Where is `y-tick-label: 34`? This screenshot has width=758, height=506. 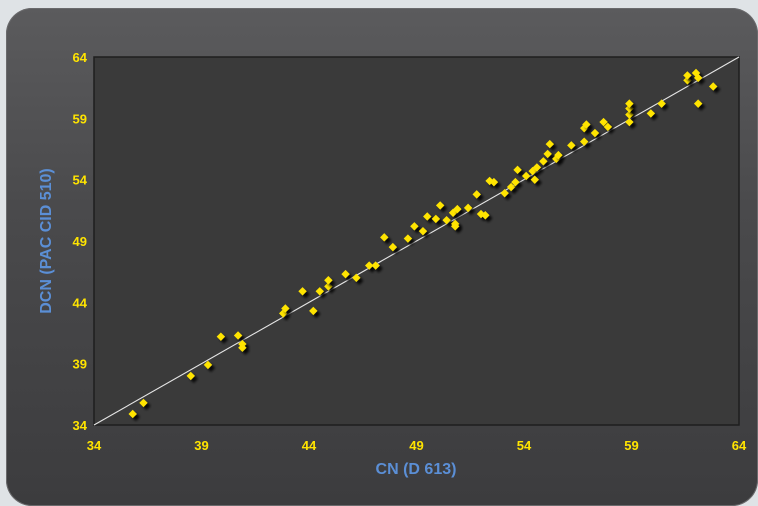
y-tick-label: 34 is located at coordinates (80, 425).